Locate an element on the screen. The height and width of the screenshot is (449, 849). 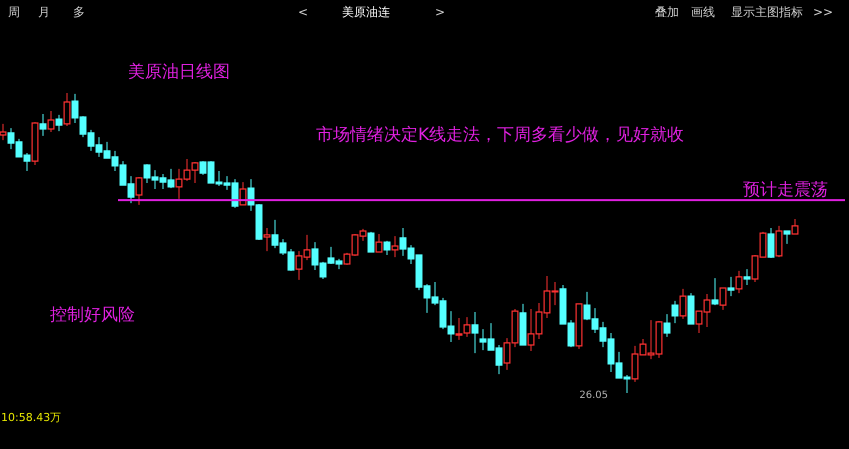
text: 显示主图指标 is located at coordinates (767, 12).